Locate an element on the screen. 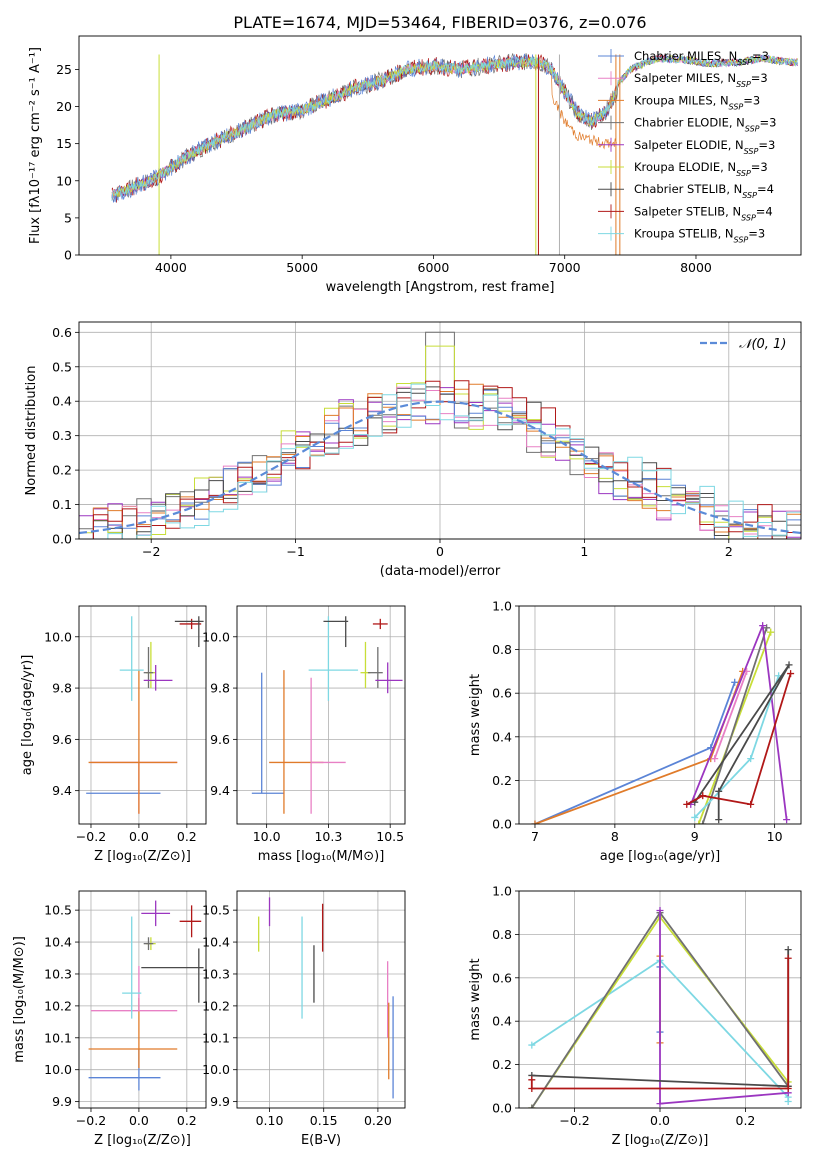 The image size is (819, 1170). x-tick-label: 10.5 is located at coordinates (390, 836).